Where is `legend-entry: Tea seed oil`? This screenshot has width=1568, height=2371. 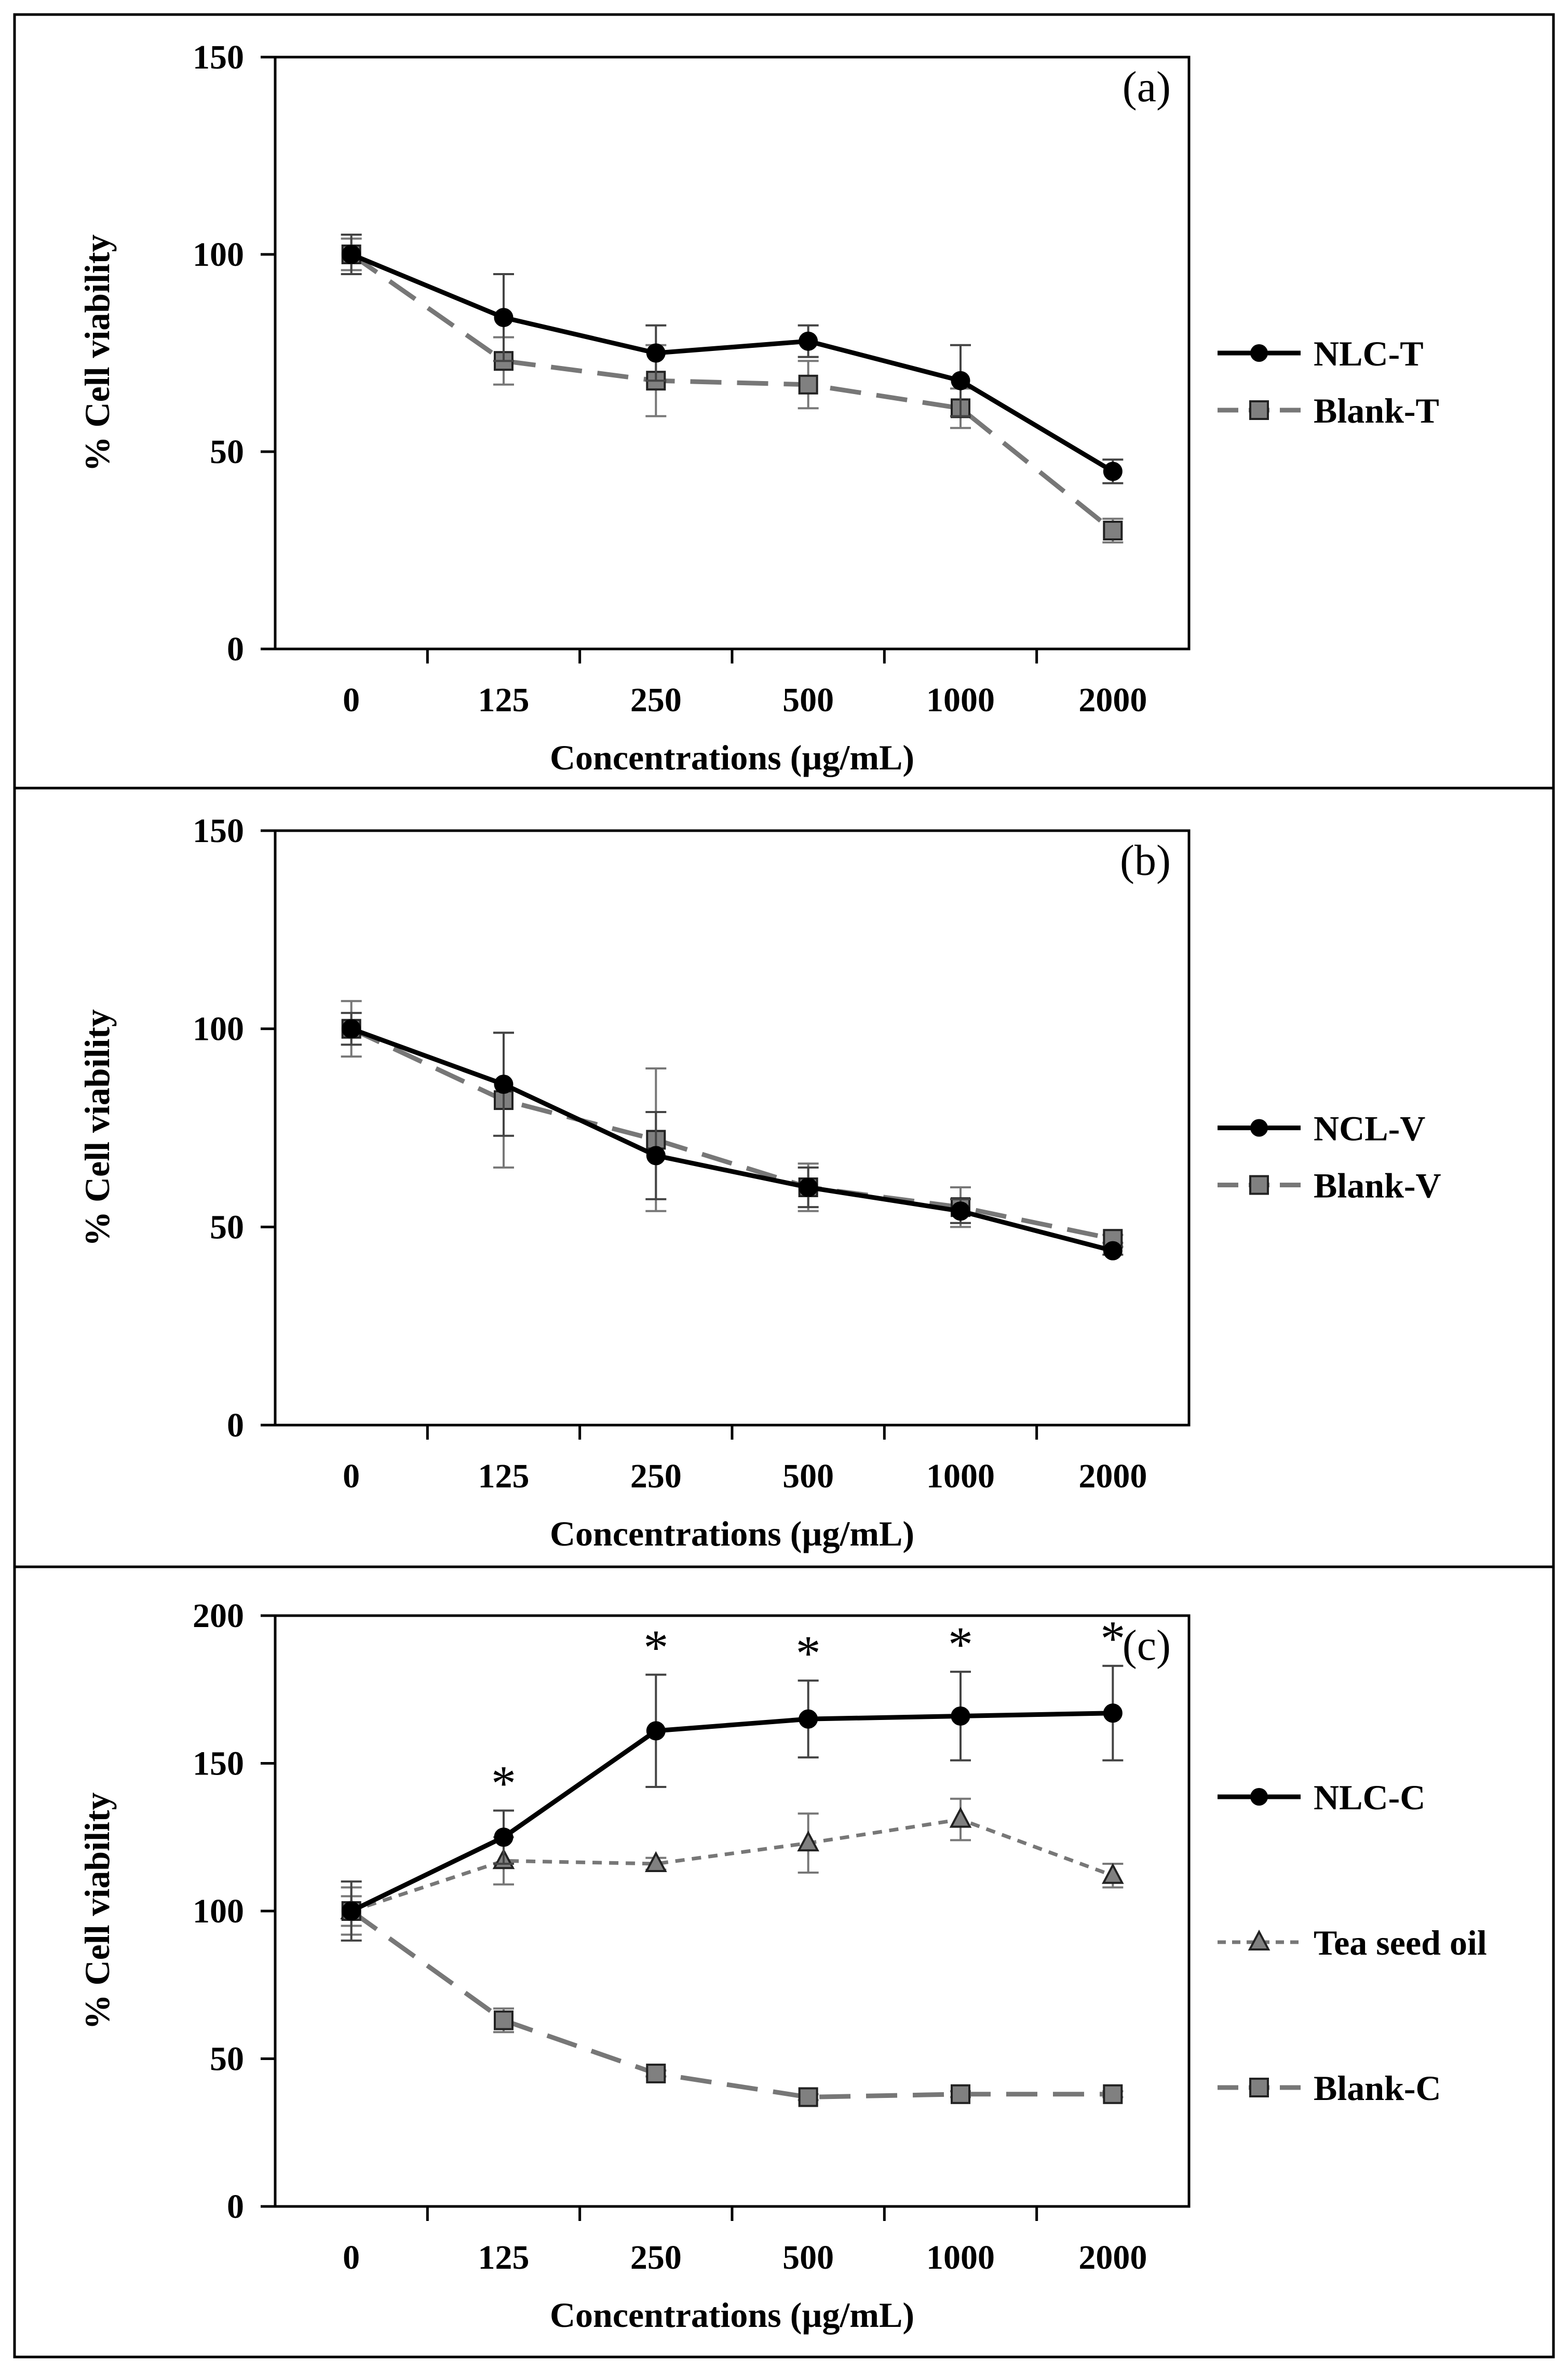 legend-entry: Tea seed oil is located at coordinates (1352, 1942).